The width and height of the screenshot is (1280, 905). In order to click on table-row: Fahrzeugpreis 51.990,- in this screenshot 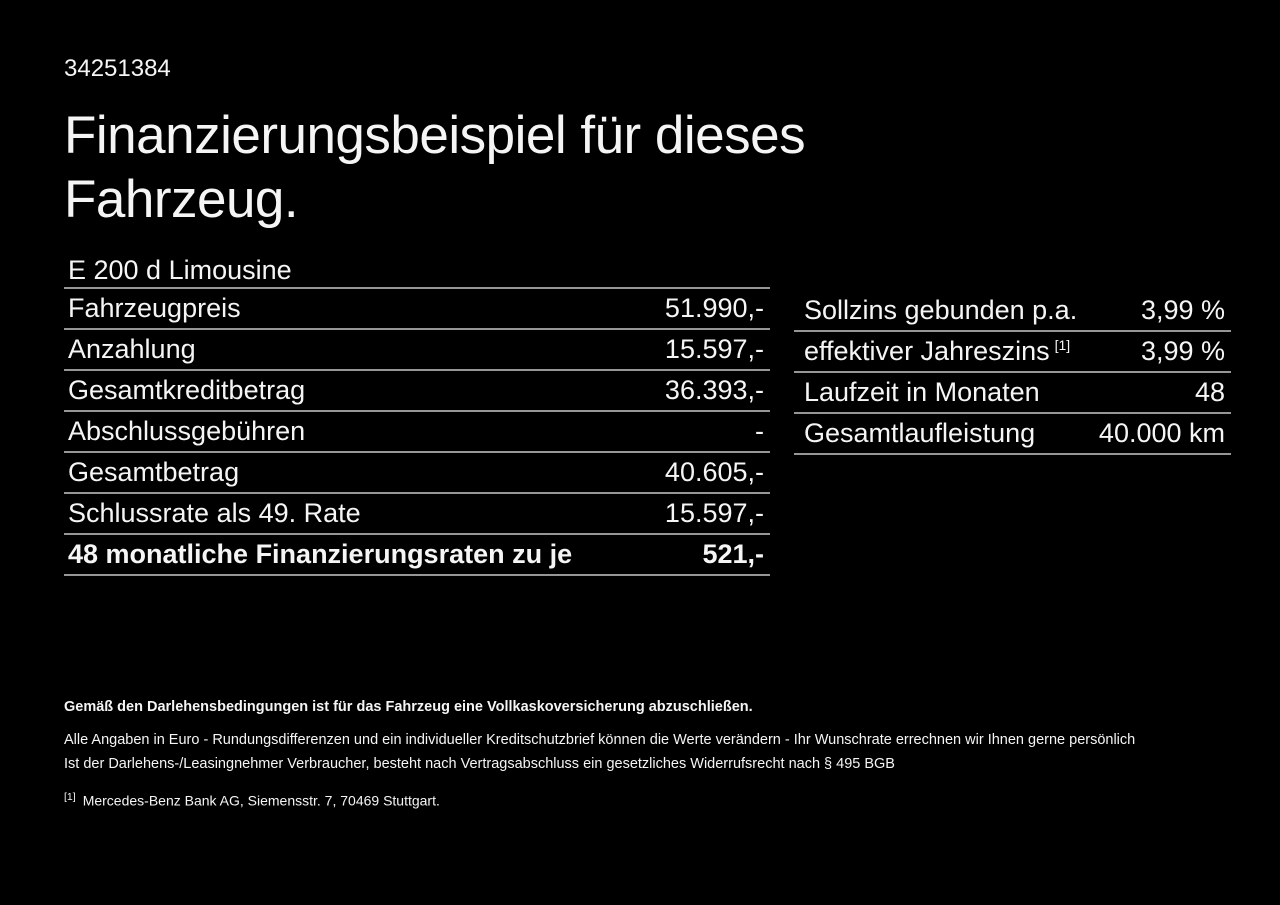, I will do `click(417, 309)`.